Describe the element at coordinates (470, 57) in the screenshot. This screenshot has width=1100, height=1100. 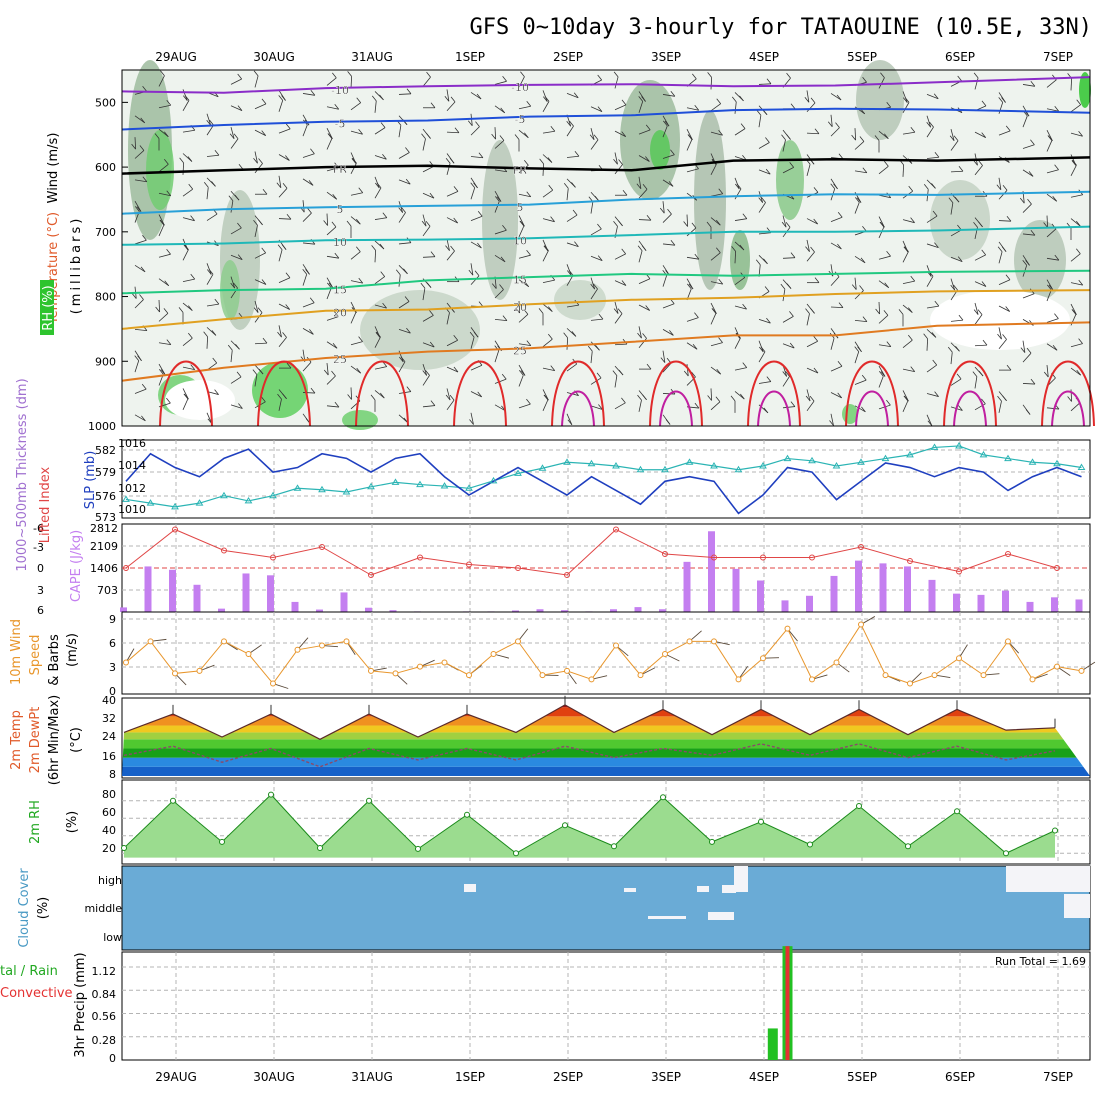
I see `date-label-top: 1SEP` at that location.